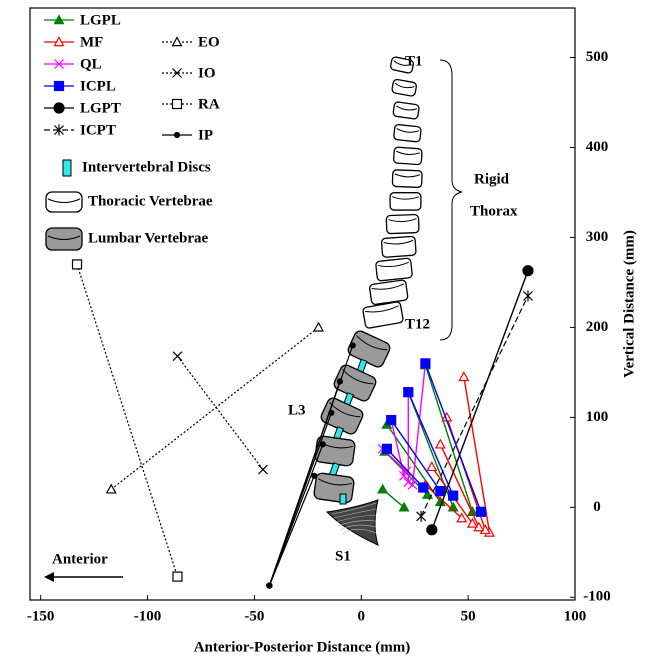 Image resolution: width=646 pixels, height=661 pixels. What do you see at coordinates (64, 202) in the screenshot?
I see `legend-thoracic` at bounding box center [64, 202].